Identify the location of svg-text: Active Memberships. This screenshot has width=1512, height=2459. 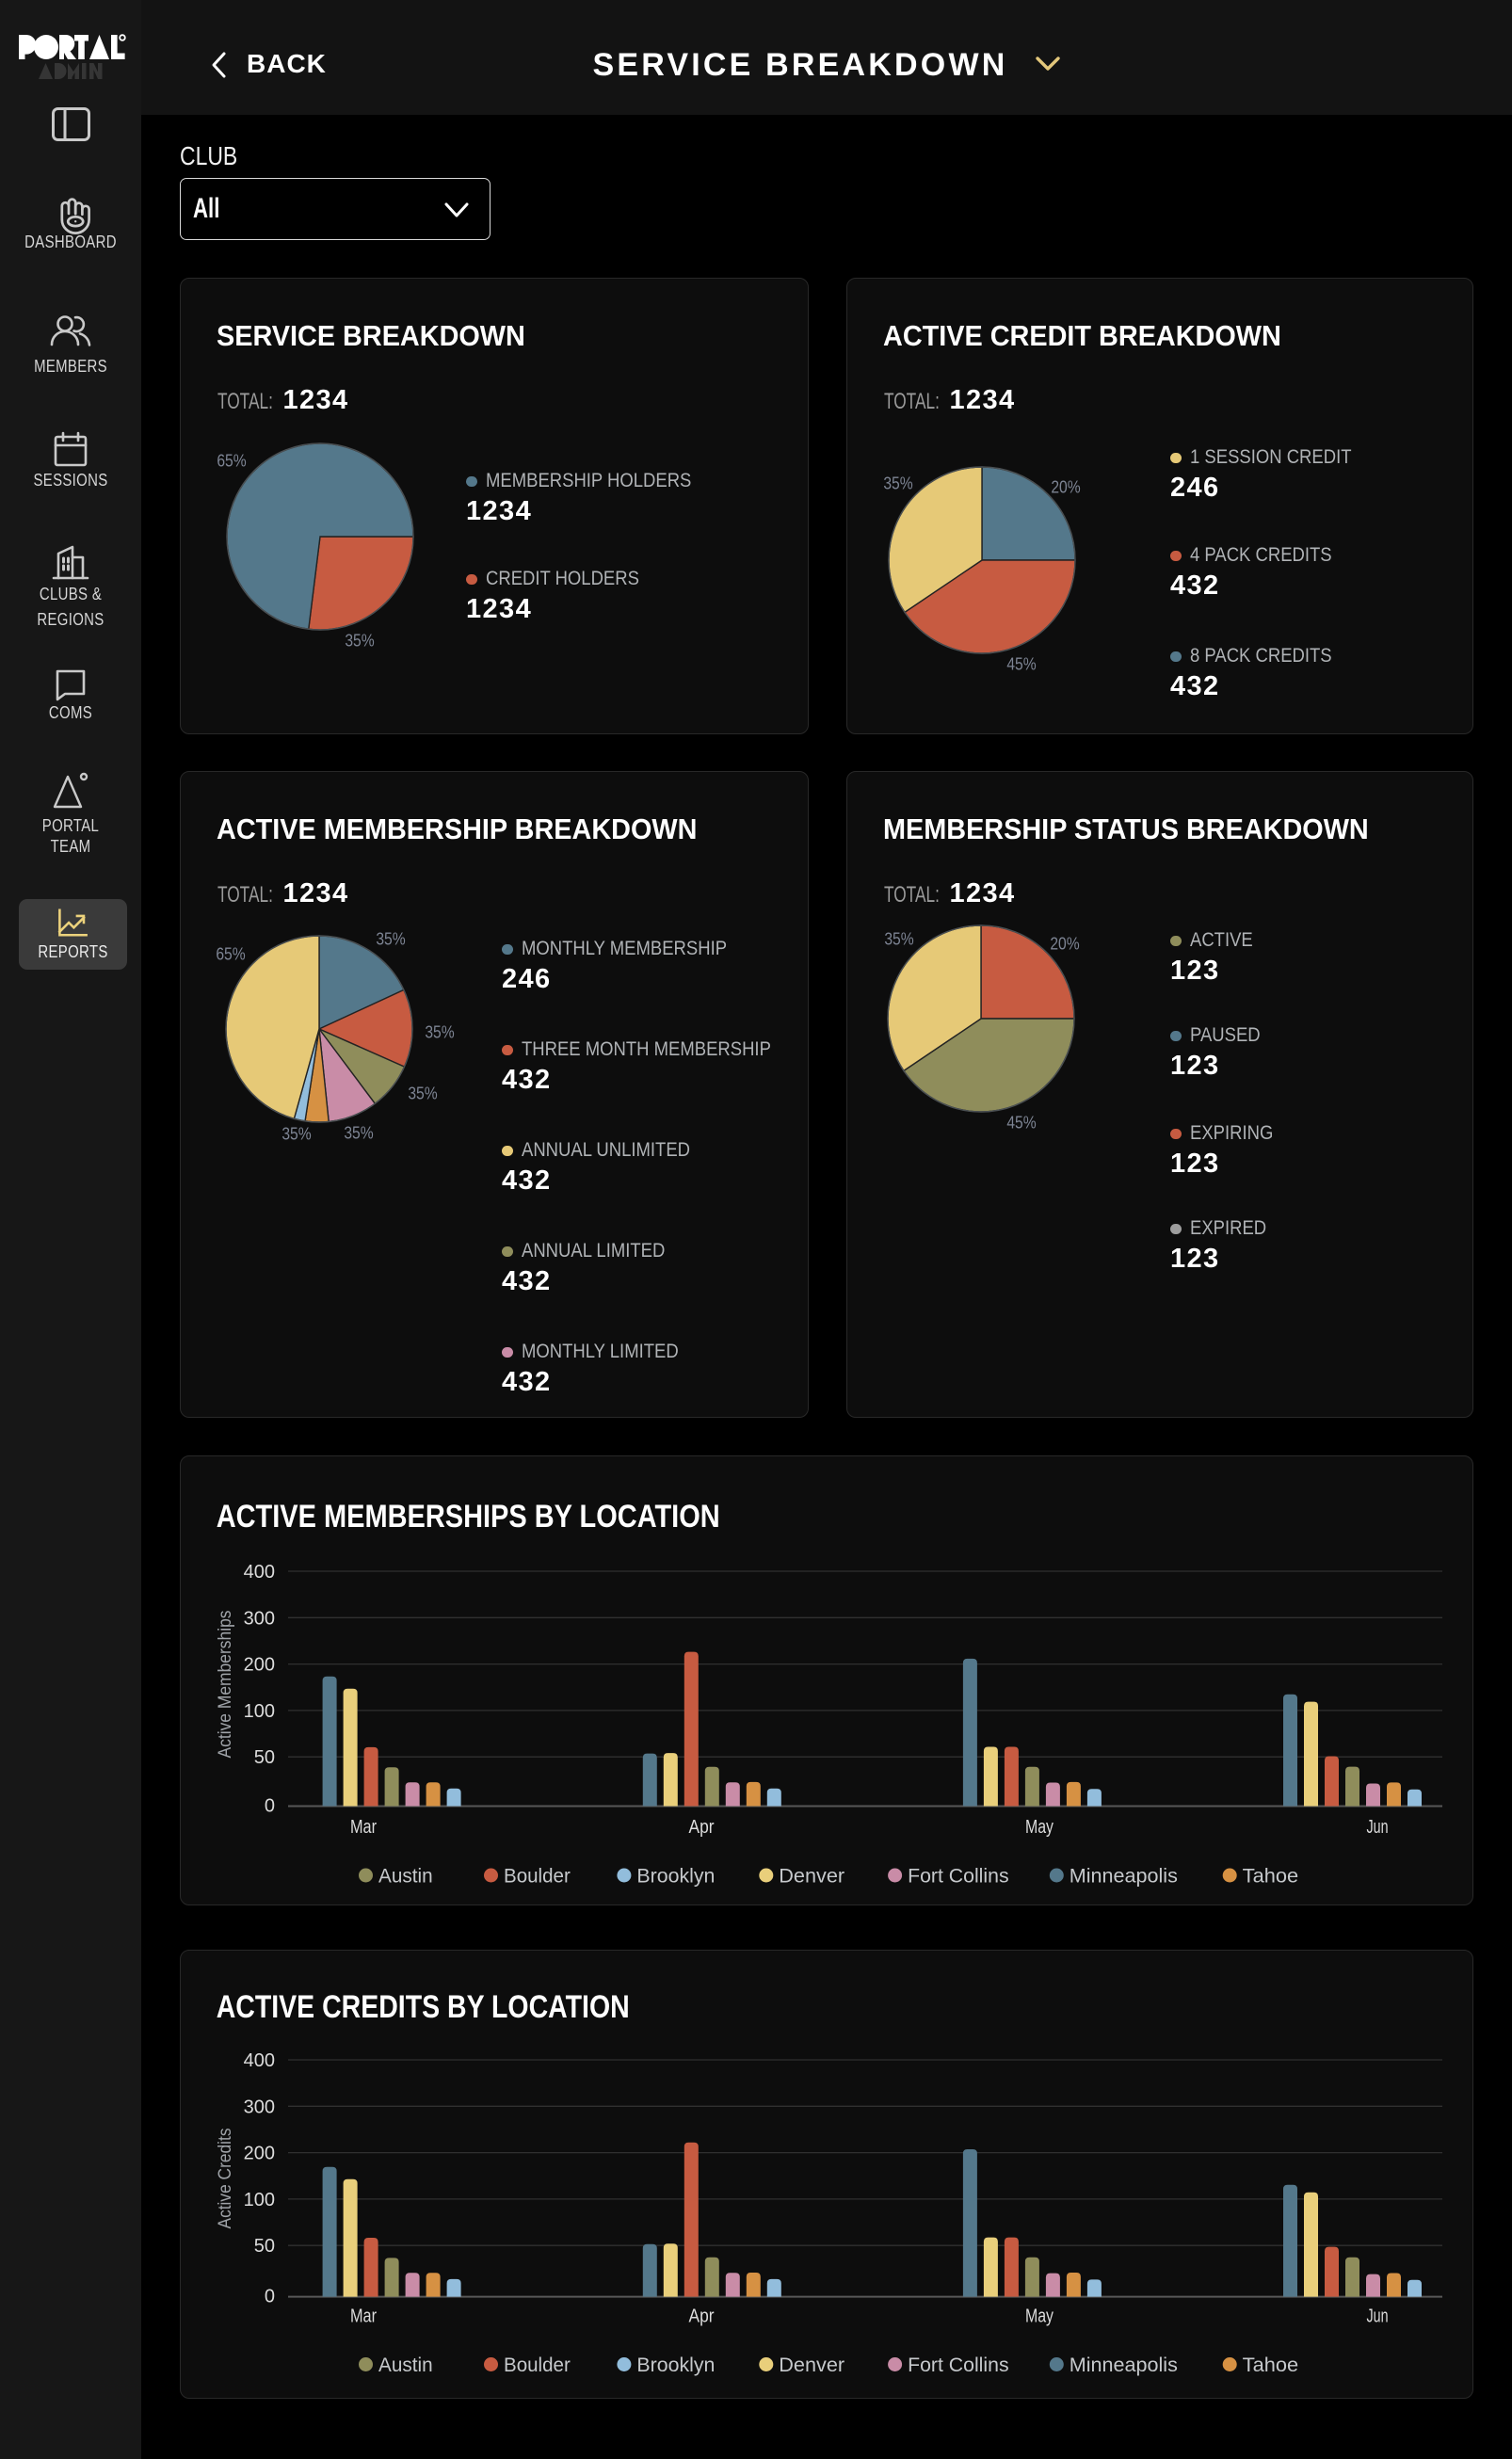
(225, 1685).